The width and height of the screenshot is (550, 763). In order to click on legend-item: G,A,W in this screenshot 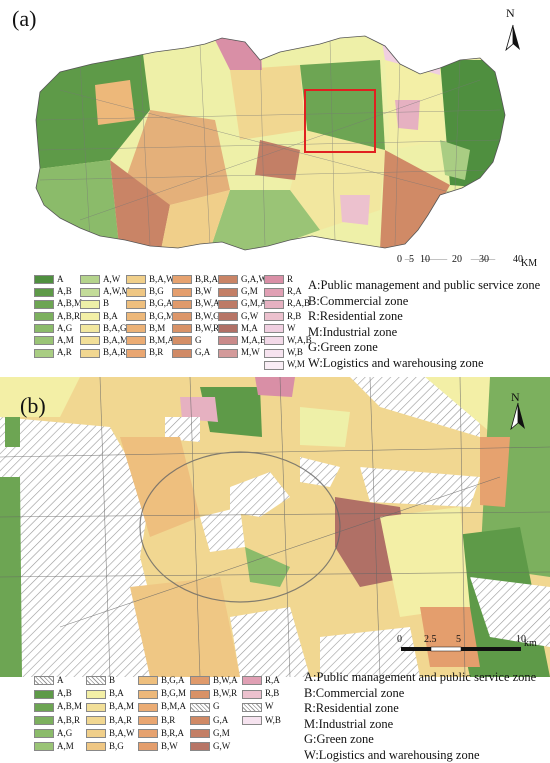, I will do `click(242, 279)`.